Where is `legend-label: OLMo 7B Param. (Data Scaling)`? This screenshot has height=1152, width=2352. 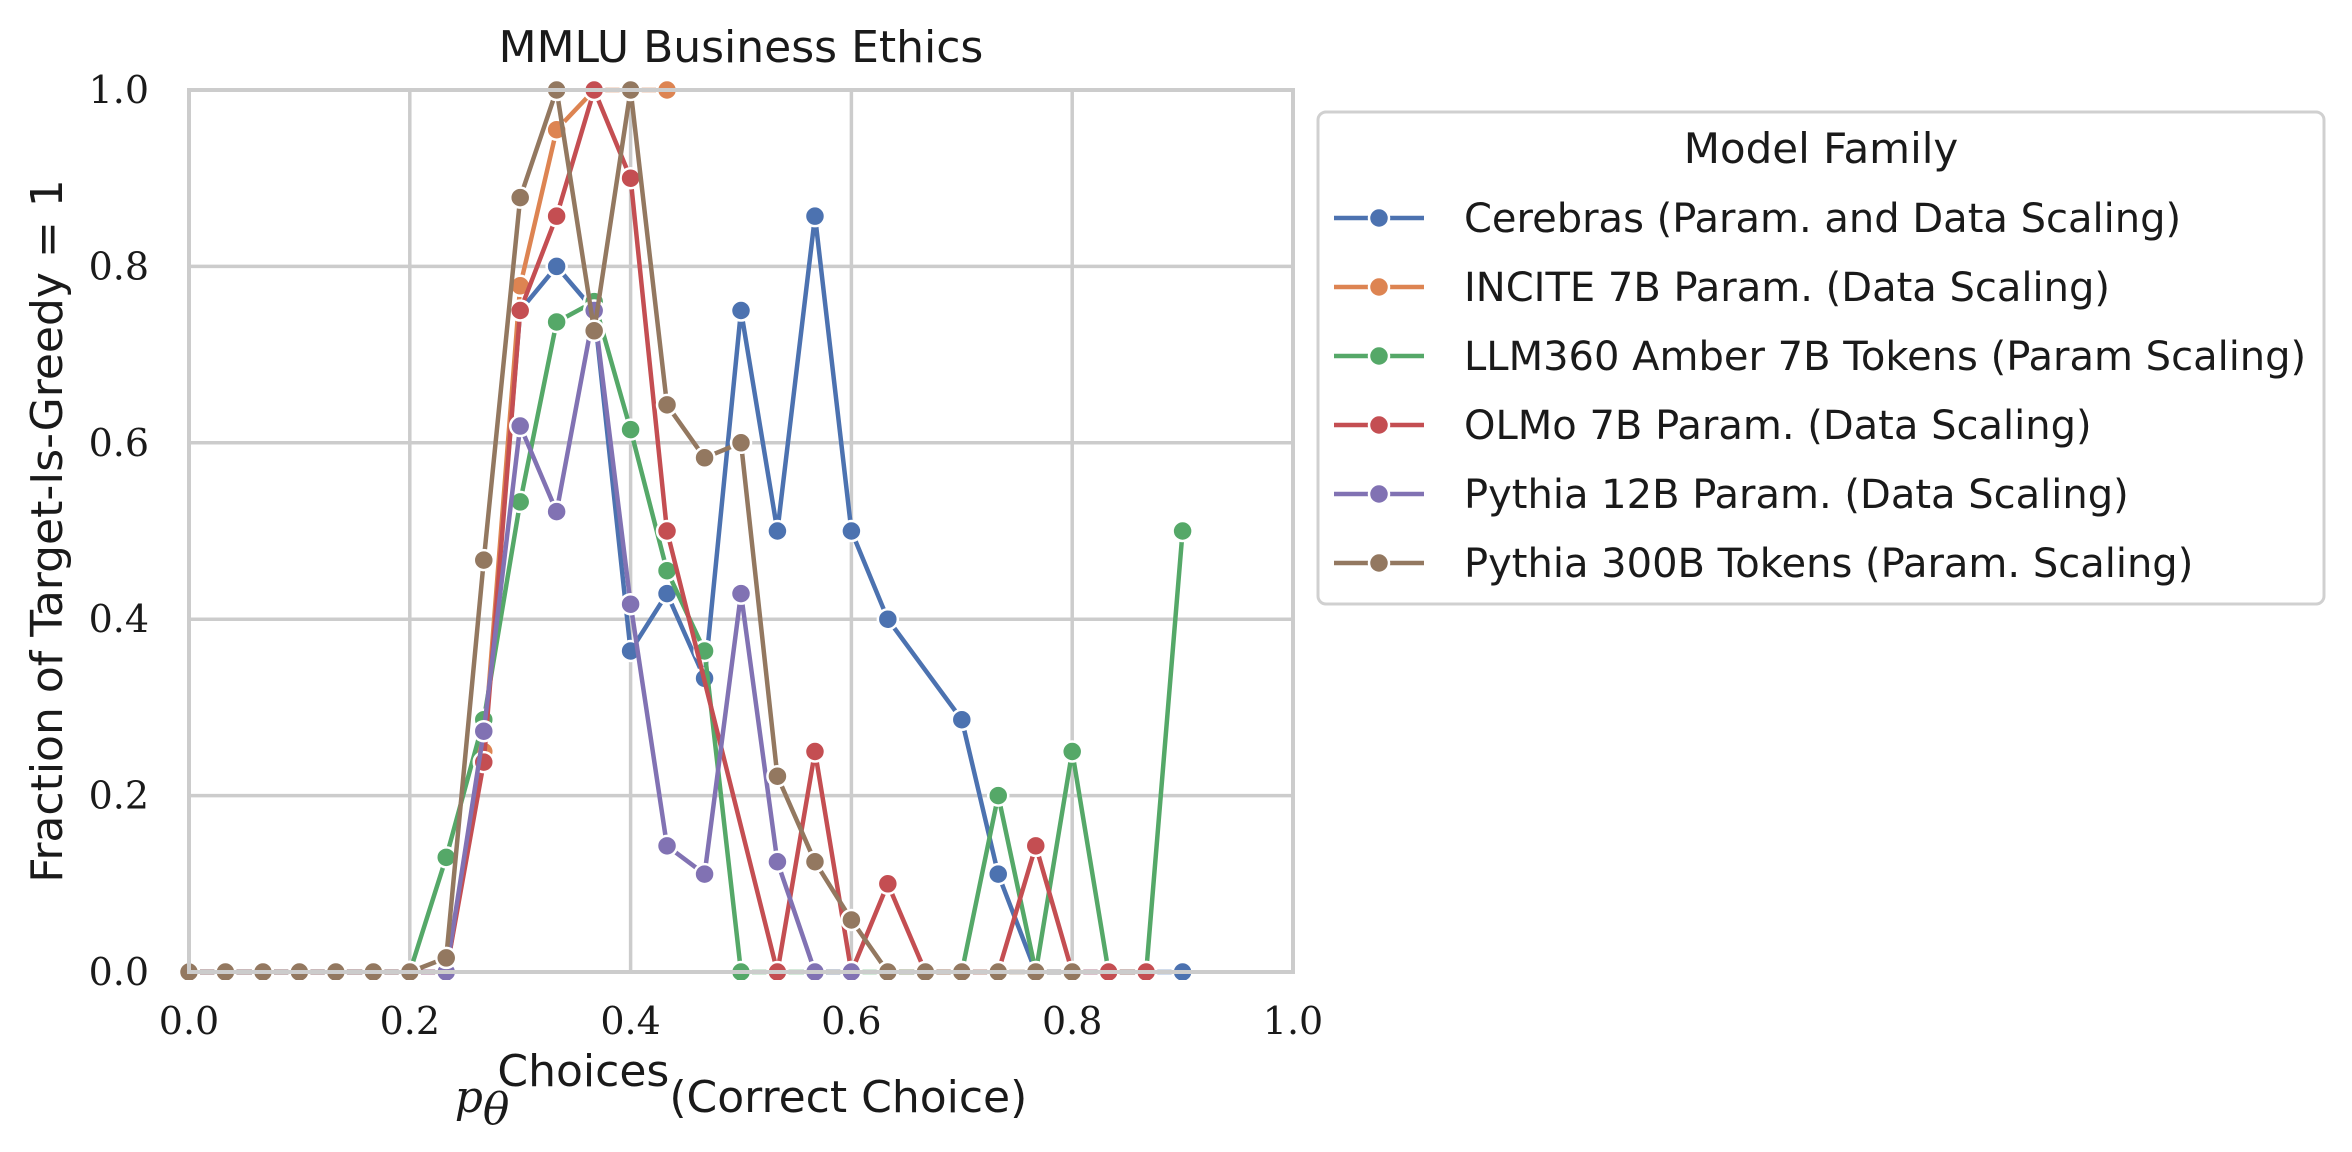
legend-label: OLMo 7B Param. (Data Scaling) is located at coordinates (1778, 426).